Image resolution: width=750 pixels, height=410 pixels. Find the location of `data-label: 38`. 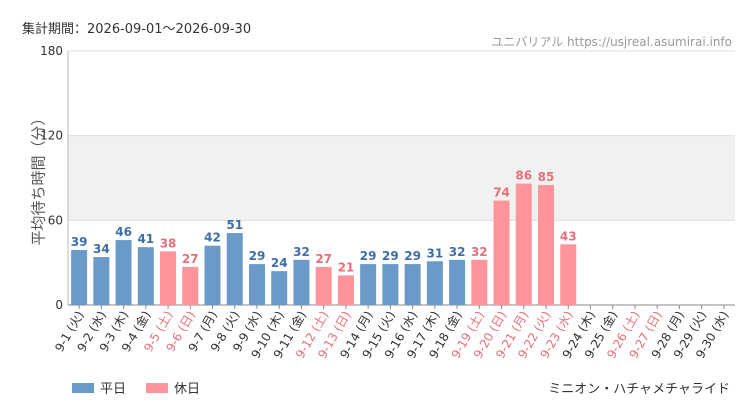

data-label: 38 is located at coordinates (168, 243).